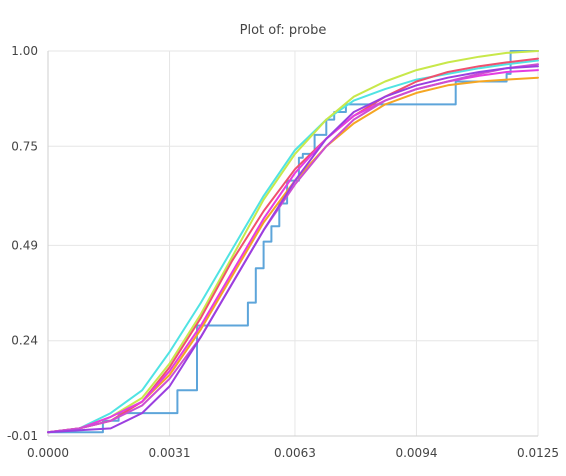 Image resolution: width=566 pixels, height=476 pixels. Describe the element at coordinates (24, 341) in the screenshot. I see `y-tick-label: 0.24` at that location.